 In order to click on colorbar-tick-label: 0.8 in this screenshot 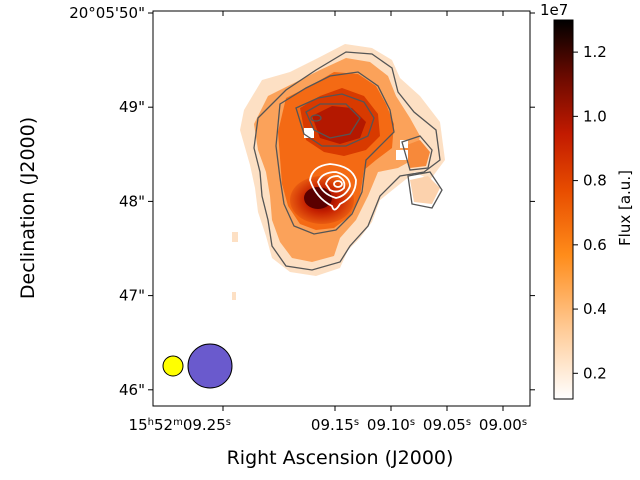, I will do `click(595, 181)`.